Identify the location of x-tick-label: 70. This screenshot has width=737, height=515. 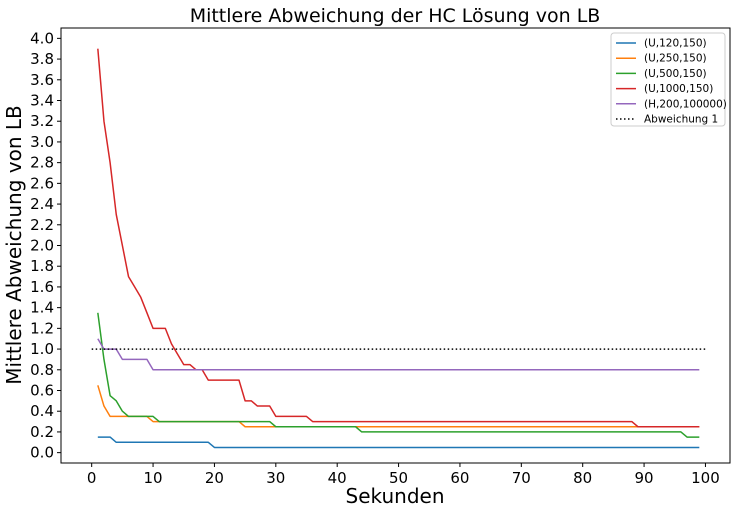
(521, 478).